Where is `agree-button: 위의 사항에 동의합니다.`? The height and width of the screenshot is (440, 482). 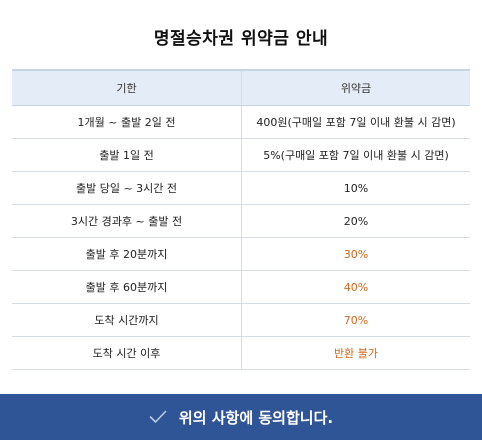 agree-button: 위의 사항에 동의합니다. is located at coordinates (241, 417).